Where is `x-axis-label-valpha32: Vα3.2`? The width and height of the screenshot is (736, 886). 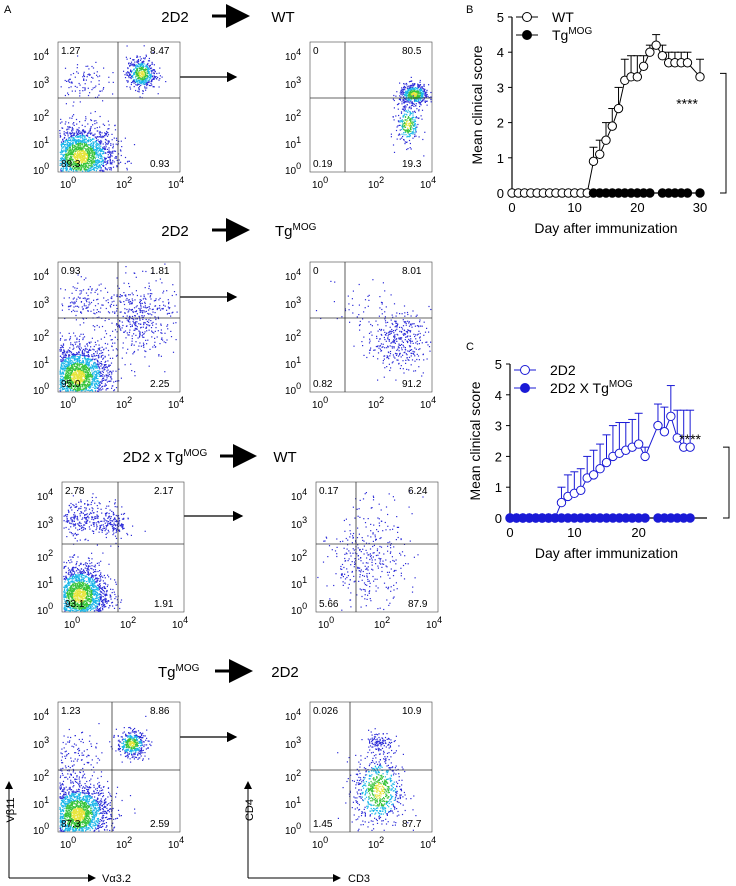 x-axis-label-valpha32: Vα3.2 is located at coordinates (116, 879).